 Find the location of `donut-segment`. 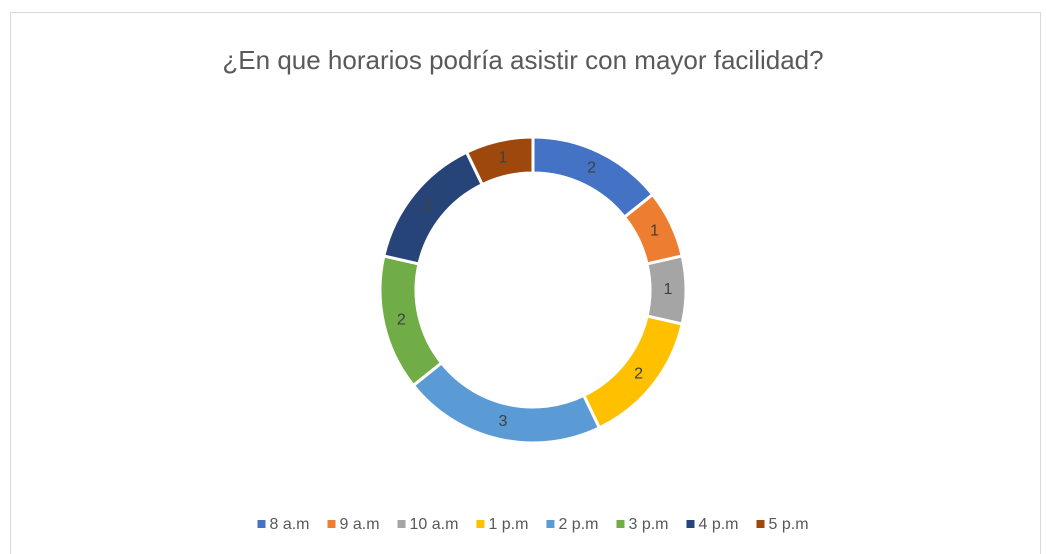

donut-segment is located at coordinates (499, 161).